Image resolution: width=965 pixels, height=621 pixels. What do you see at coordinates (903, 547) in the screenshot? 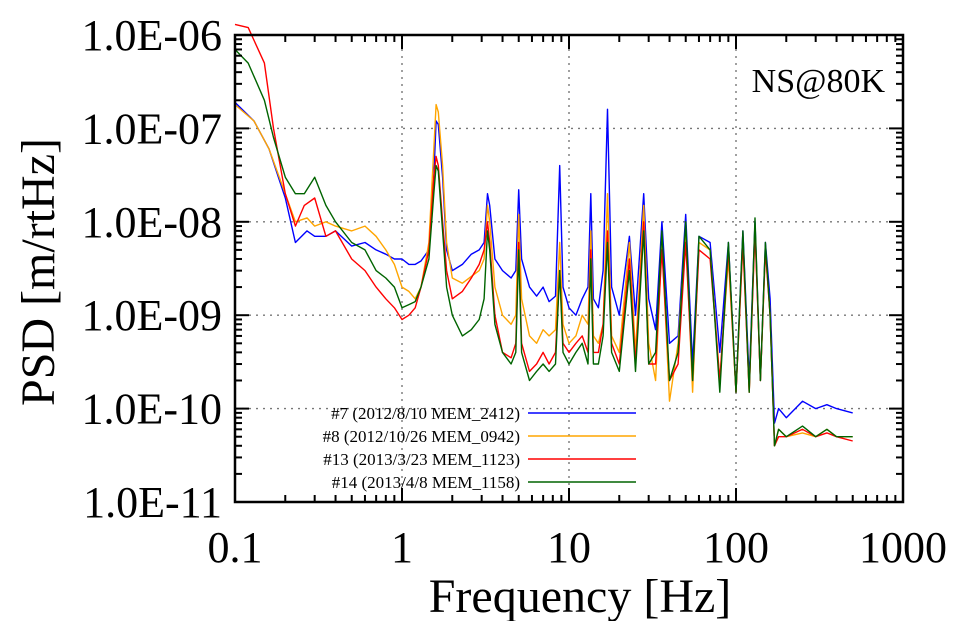
I see `x-tick-label: 1000` at bounding box center [903, 547].